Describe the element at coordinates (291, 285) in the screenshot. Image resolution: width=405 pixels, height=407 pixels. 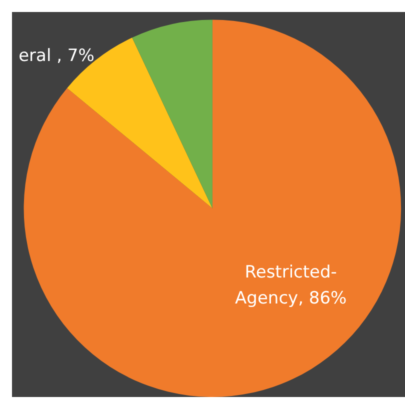
I see `slice-label: Restricted-Agency, 86%` at that location.